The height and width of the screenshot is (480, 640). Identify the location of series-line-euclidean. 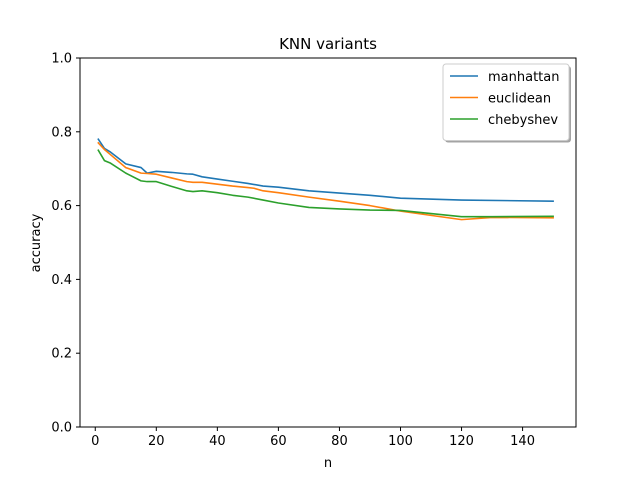
(325, 181).